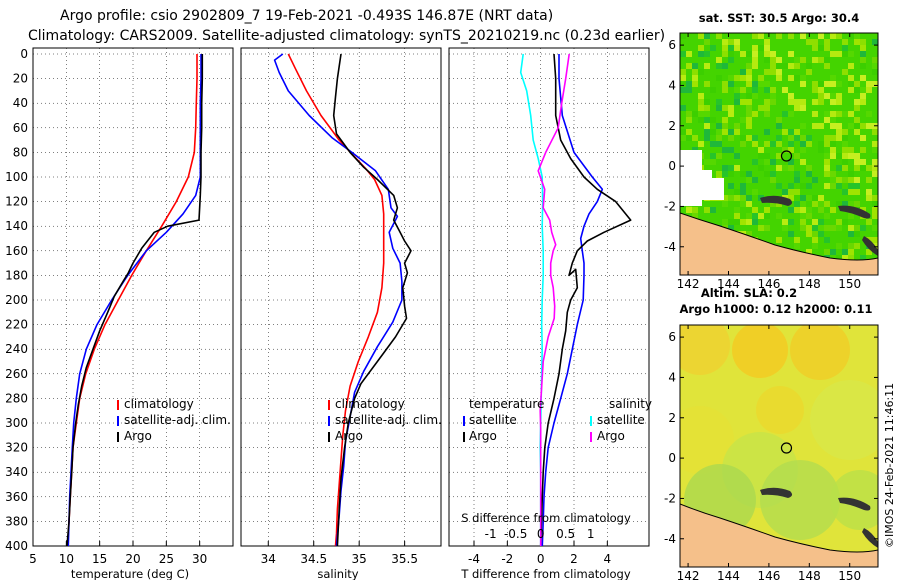  What do you see at coordinates (99, 559) in the screenshot?
I see `x-tick-label: 15` at bounding box center [99, 559].